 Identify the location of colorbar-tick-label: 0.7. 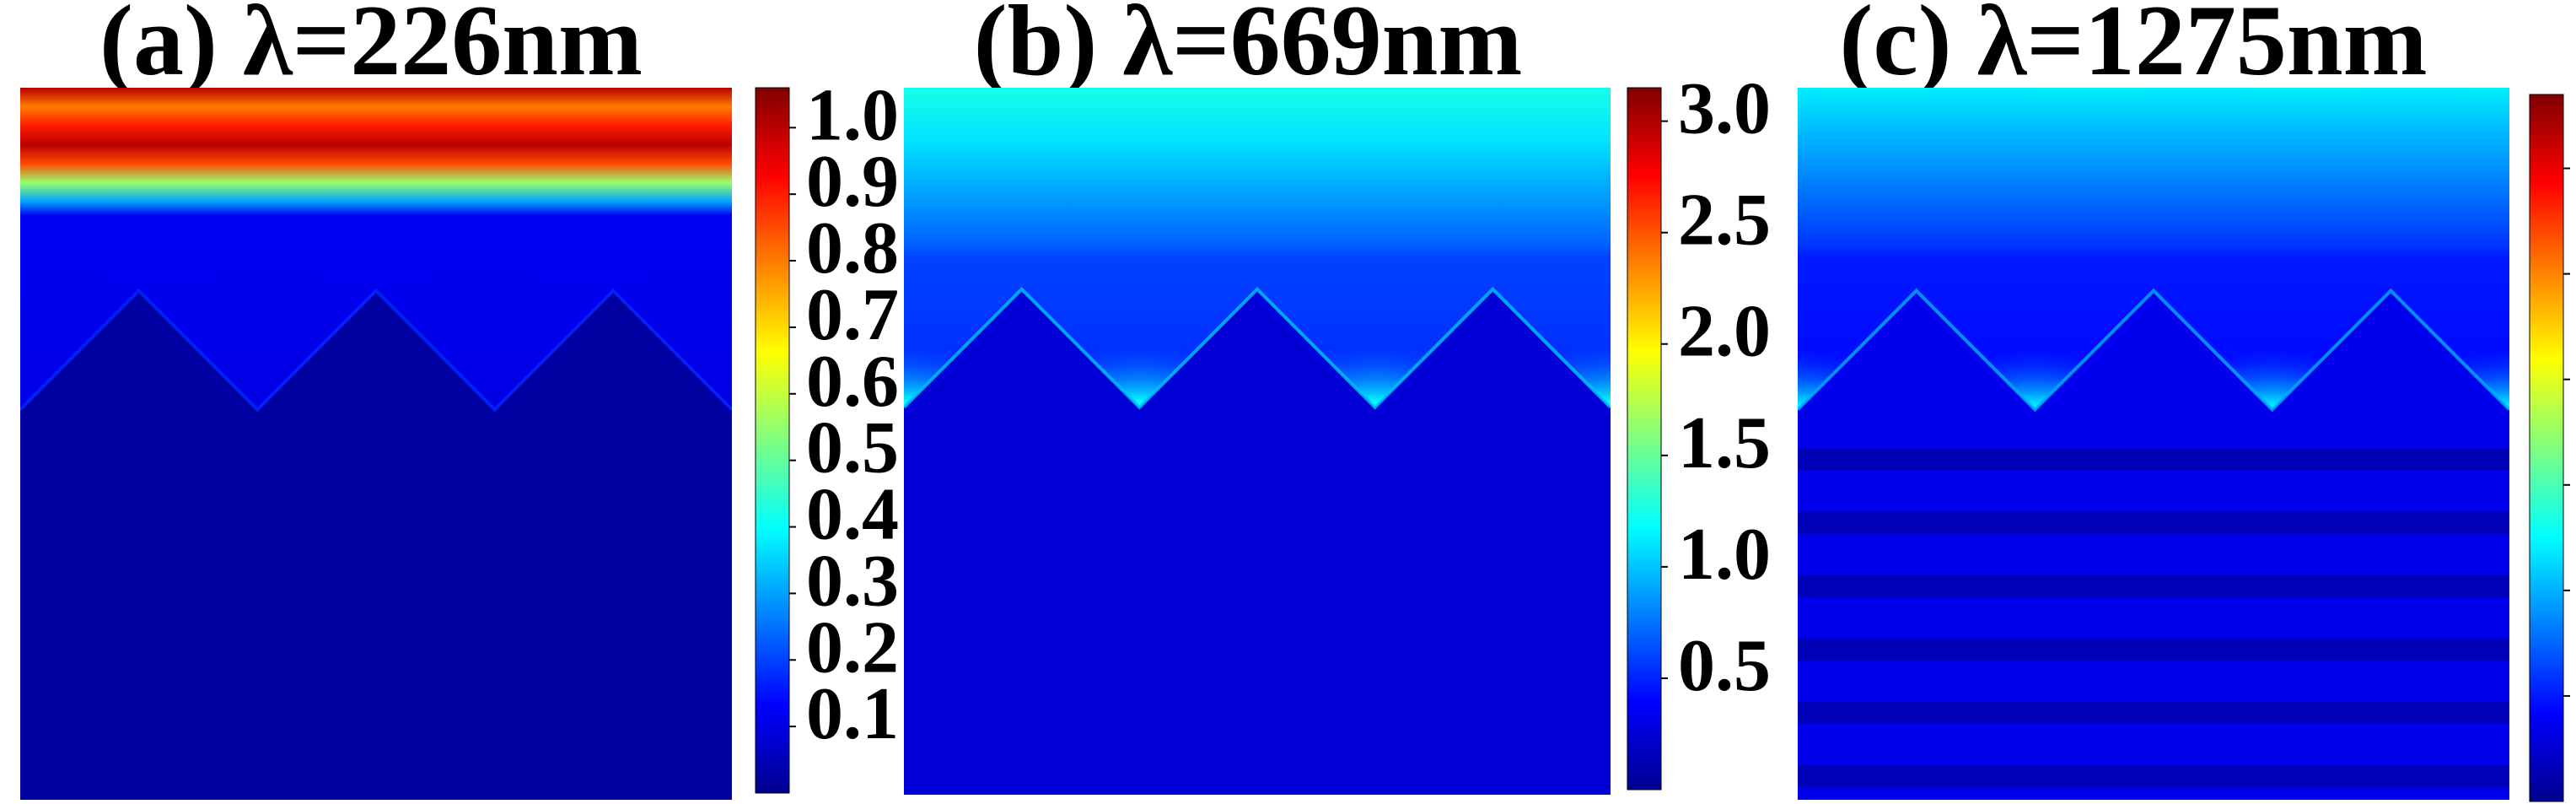
(852, 315).